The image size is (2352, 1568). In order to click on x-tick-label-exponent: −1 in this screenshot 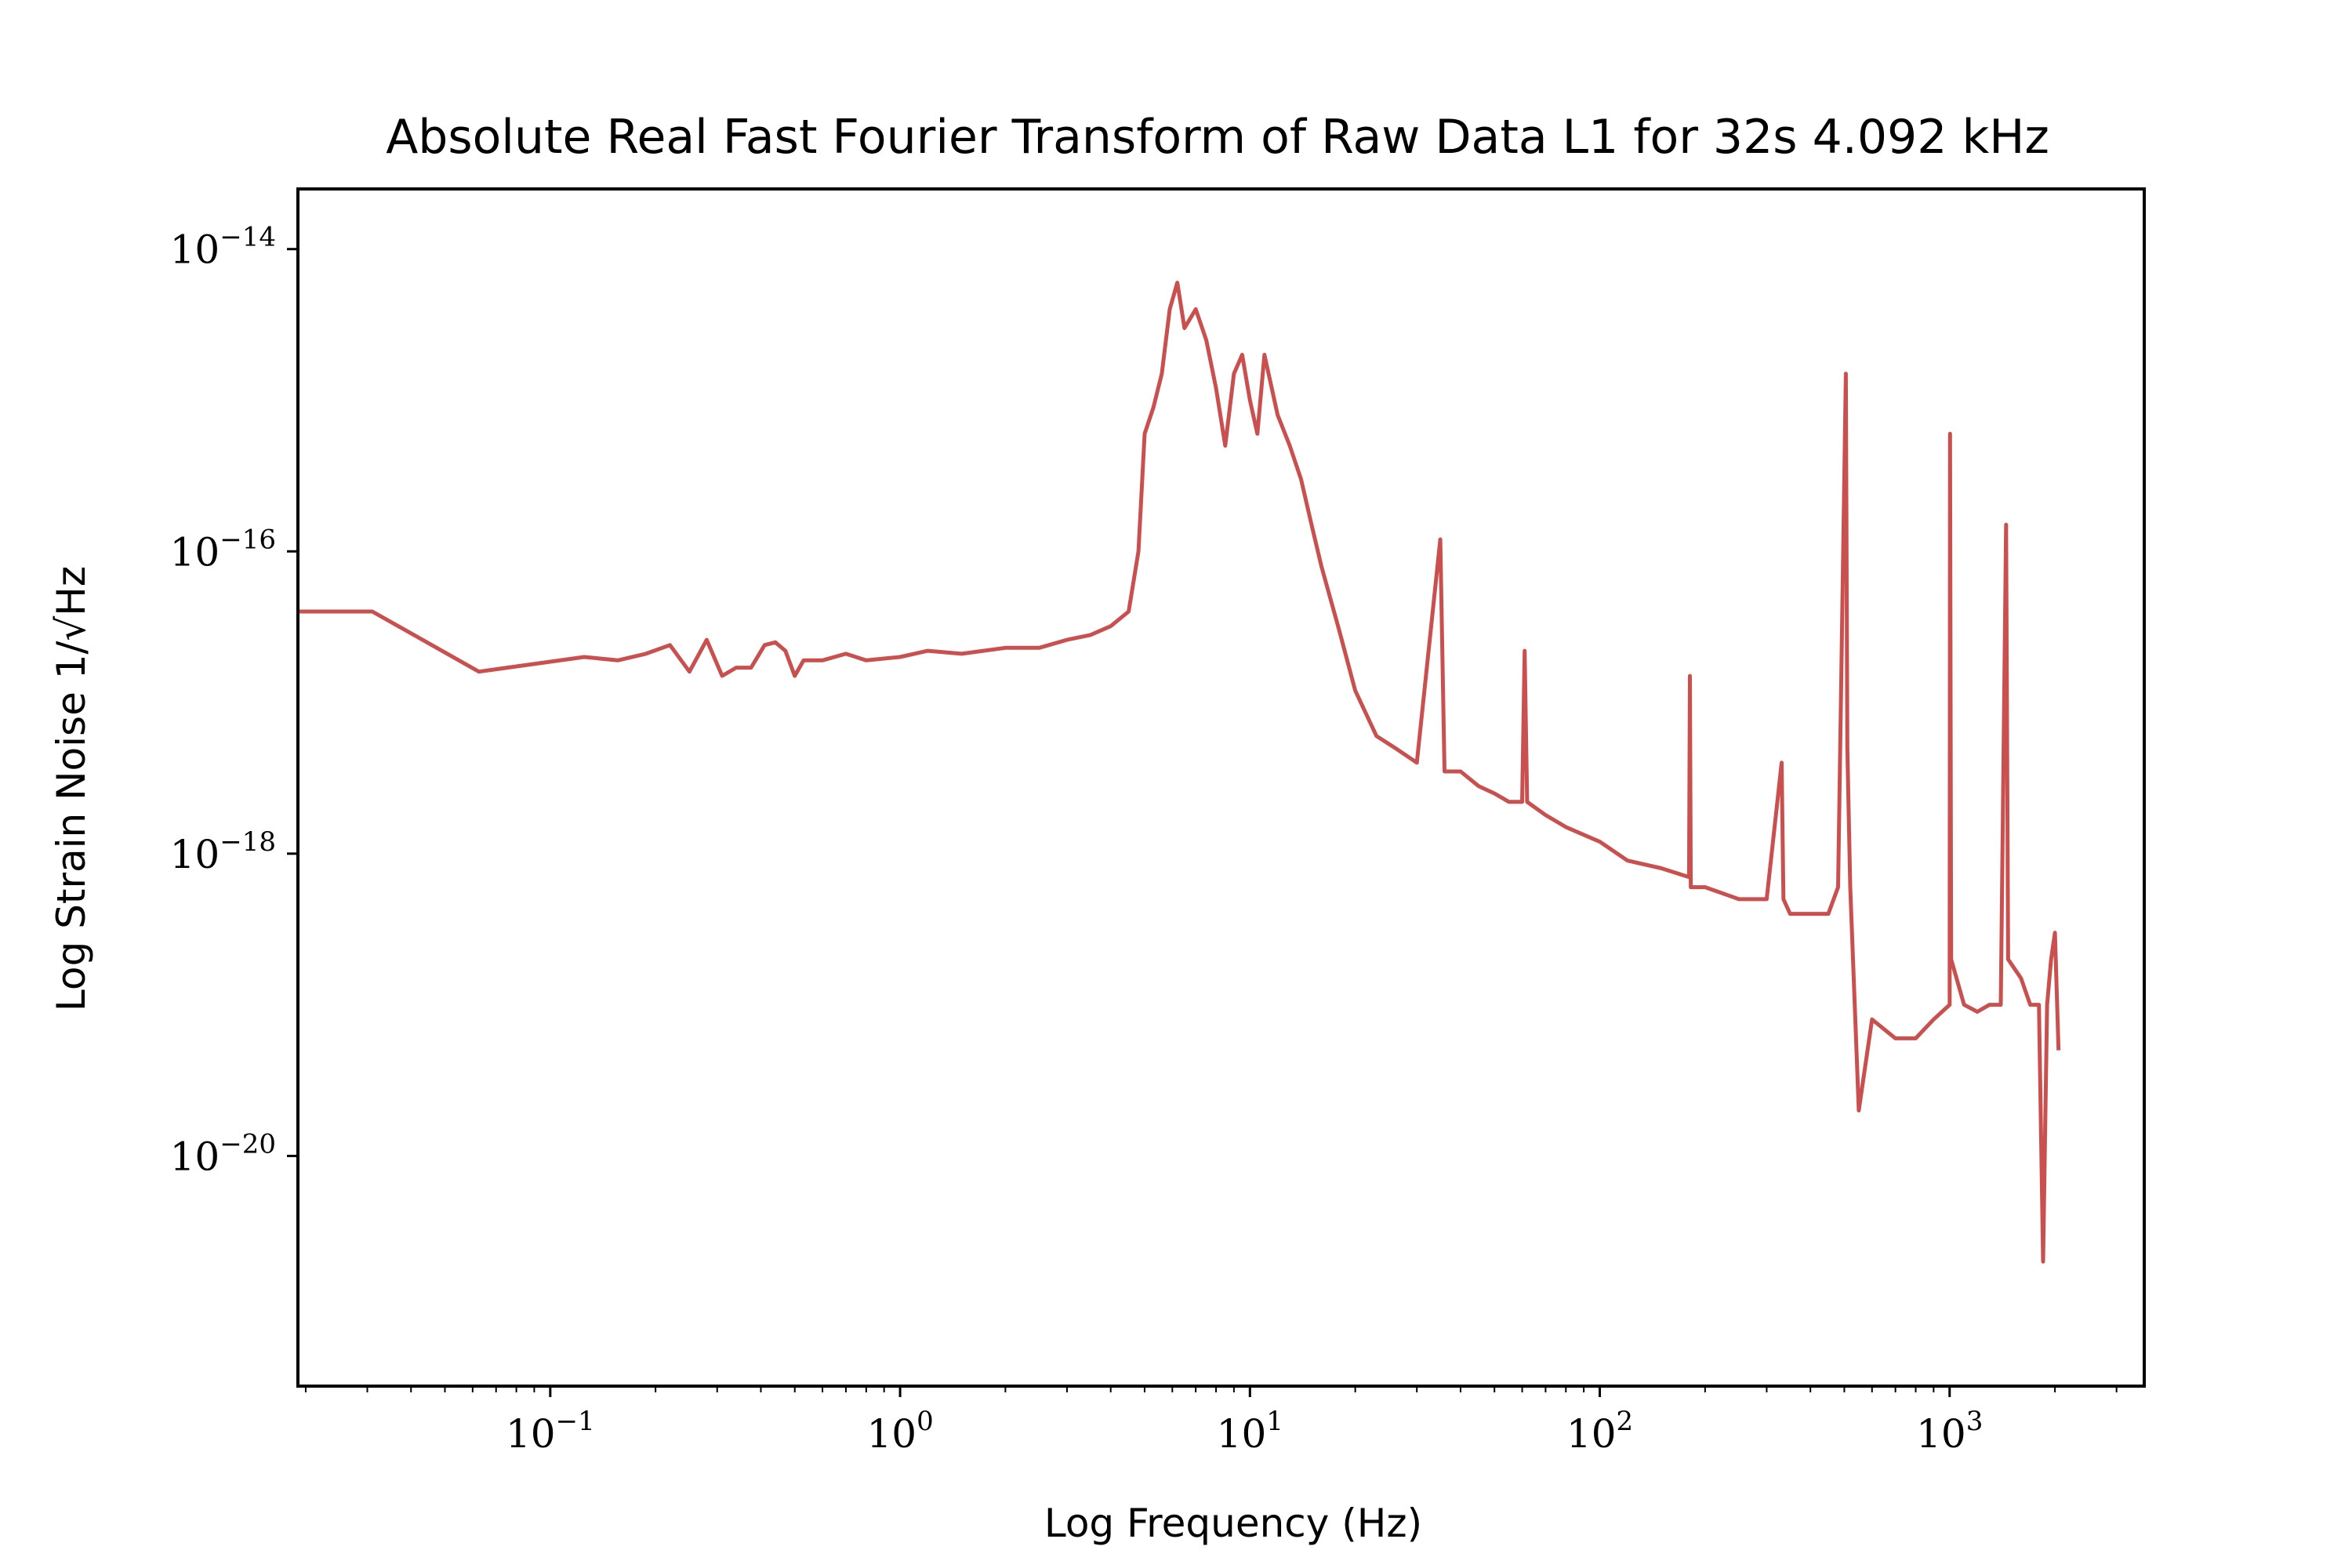, I will do `click(575, 1421)`.